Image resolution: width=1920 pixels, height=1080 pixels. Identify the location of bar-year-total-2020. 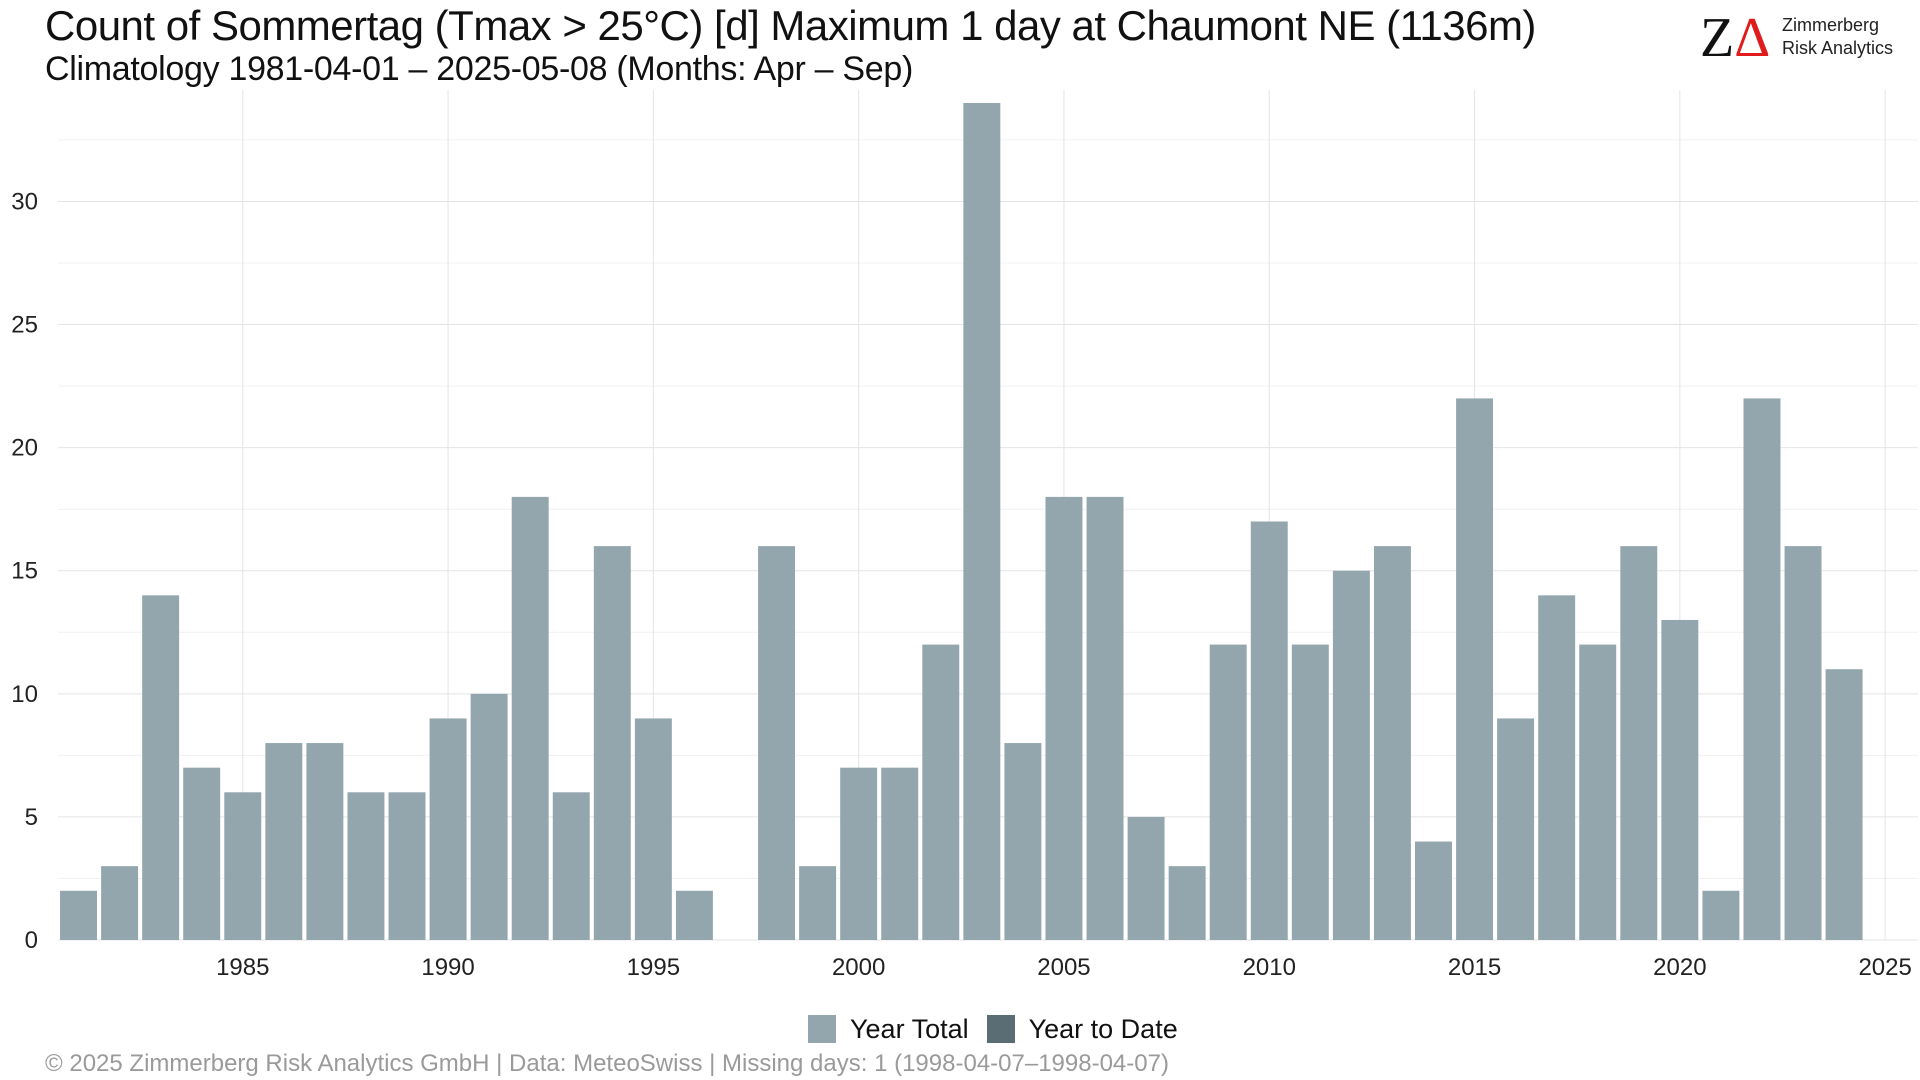
(1680, 779).